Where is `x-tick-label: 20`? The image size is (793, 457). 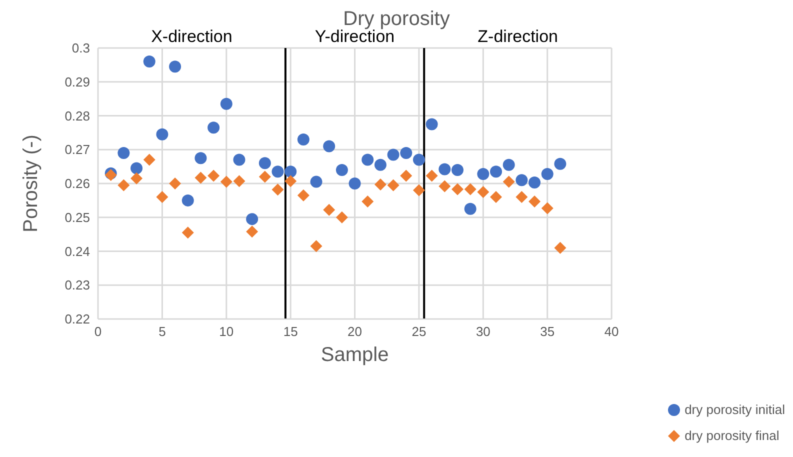
x-tick-label: 20 is located at coordinates (355, 332).